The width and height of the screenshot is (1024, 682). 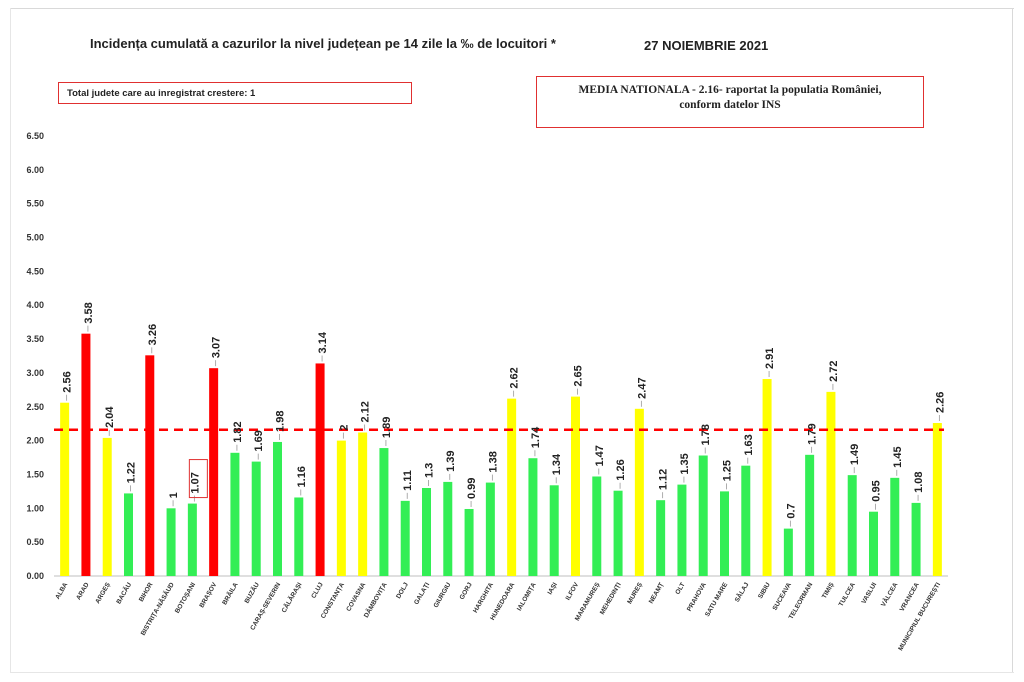 I want to click on category-label: COVASNA, so click(x=356, y=596).